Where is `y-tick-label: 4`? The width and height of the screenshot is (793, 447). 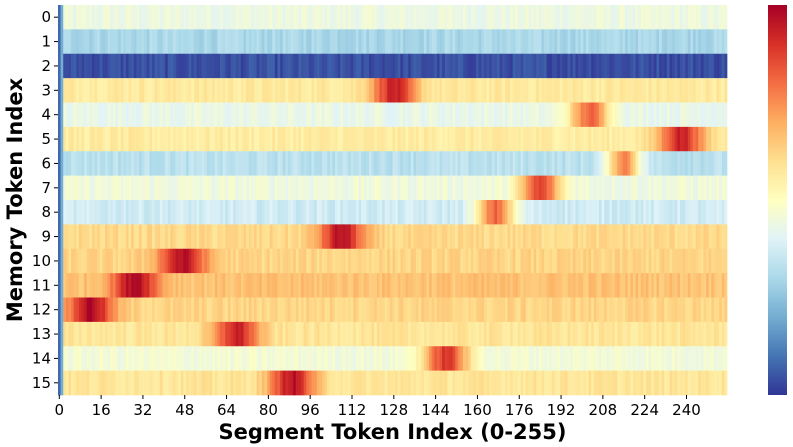 y-tick-label: 4 is located at coordinates (46, 115).